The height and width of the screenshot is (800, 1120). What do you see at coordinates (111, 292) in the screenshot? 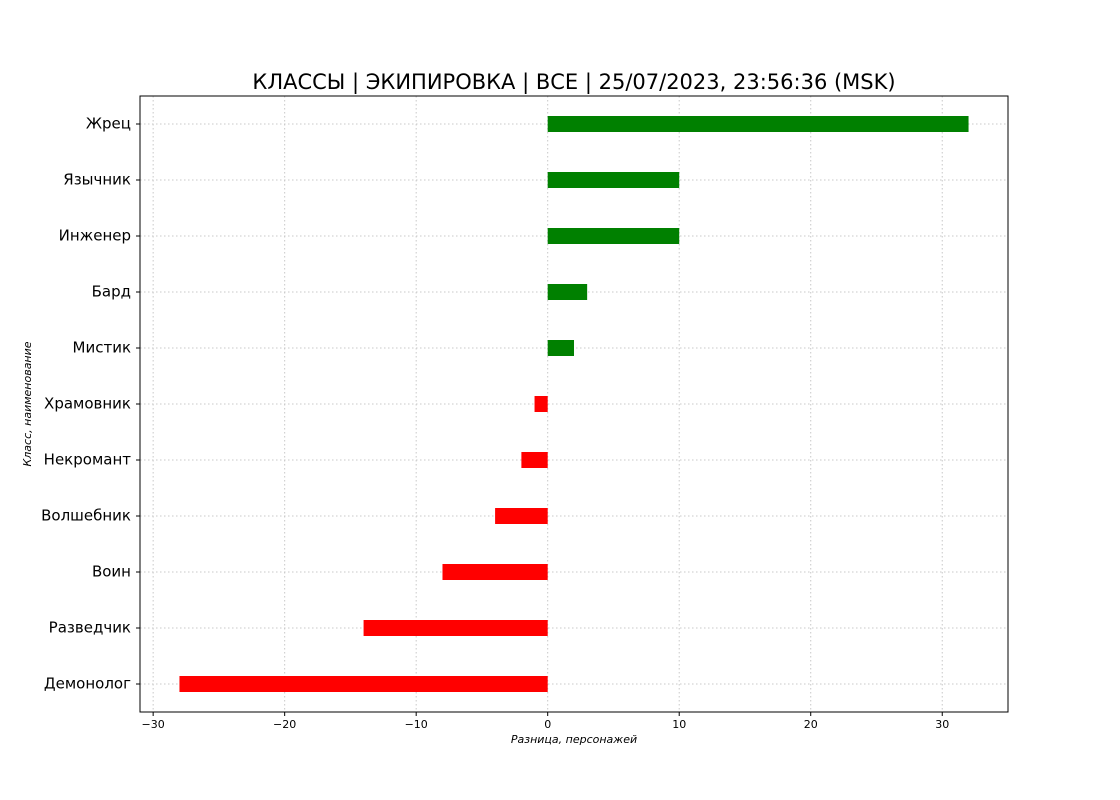
I see `y-tick-label: Бард` at bounding box center [111, 292].